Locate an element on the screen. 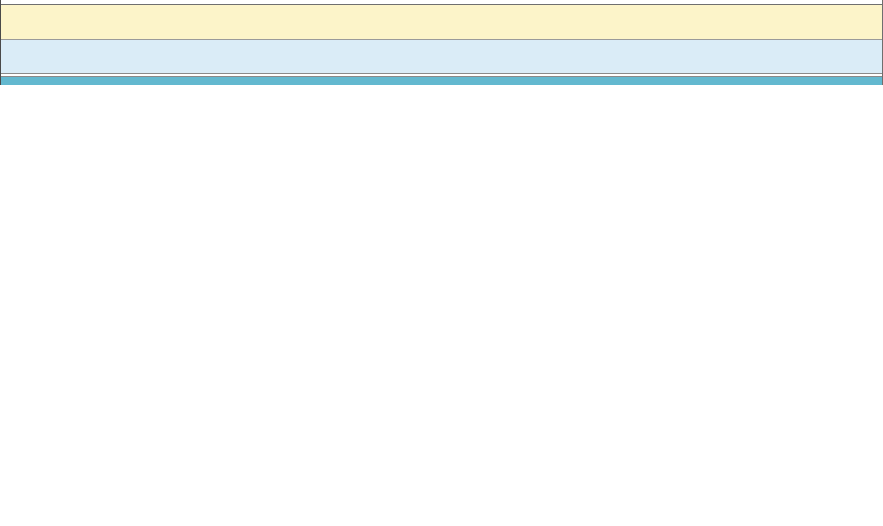 The image size is (883, 526). previous-section-bottom-strip is located at coordinates (441, 2).